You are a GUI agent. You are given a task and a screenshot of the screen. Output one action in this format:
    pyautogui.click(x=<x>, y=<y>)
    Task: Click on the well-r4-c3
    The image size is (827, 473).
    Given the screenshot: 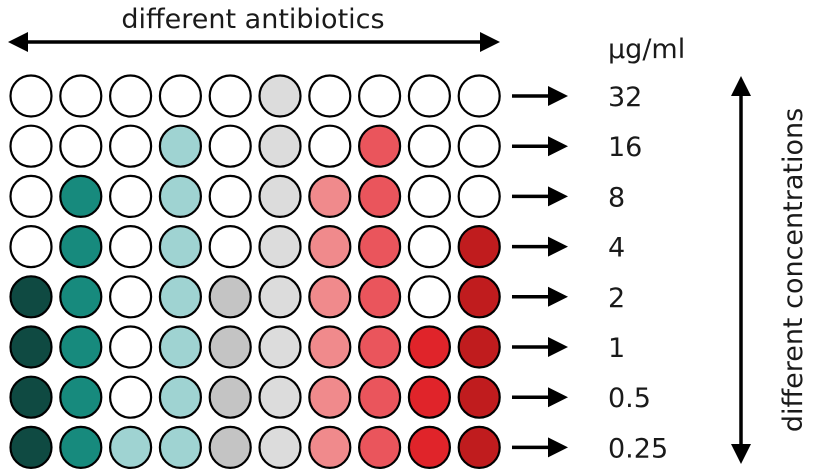 What is the action you would take?
    pyautogui.click(x=131, y=247)
    